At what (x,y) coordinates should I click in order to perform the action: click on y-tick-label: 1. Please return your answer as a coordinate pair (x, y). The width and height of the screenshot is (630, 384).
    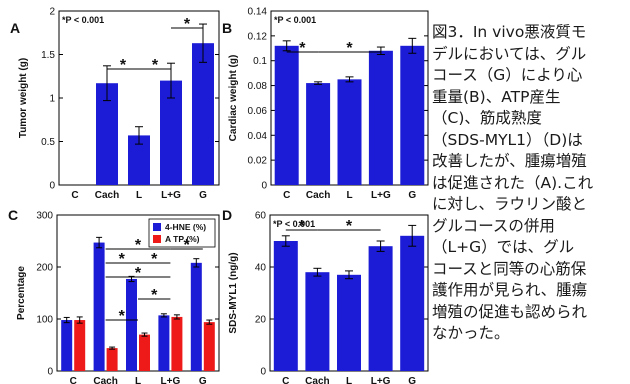
    Looking at the image, I should click on (52, 99).